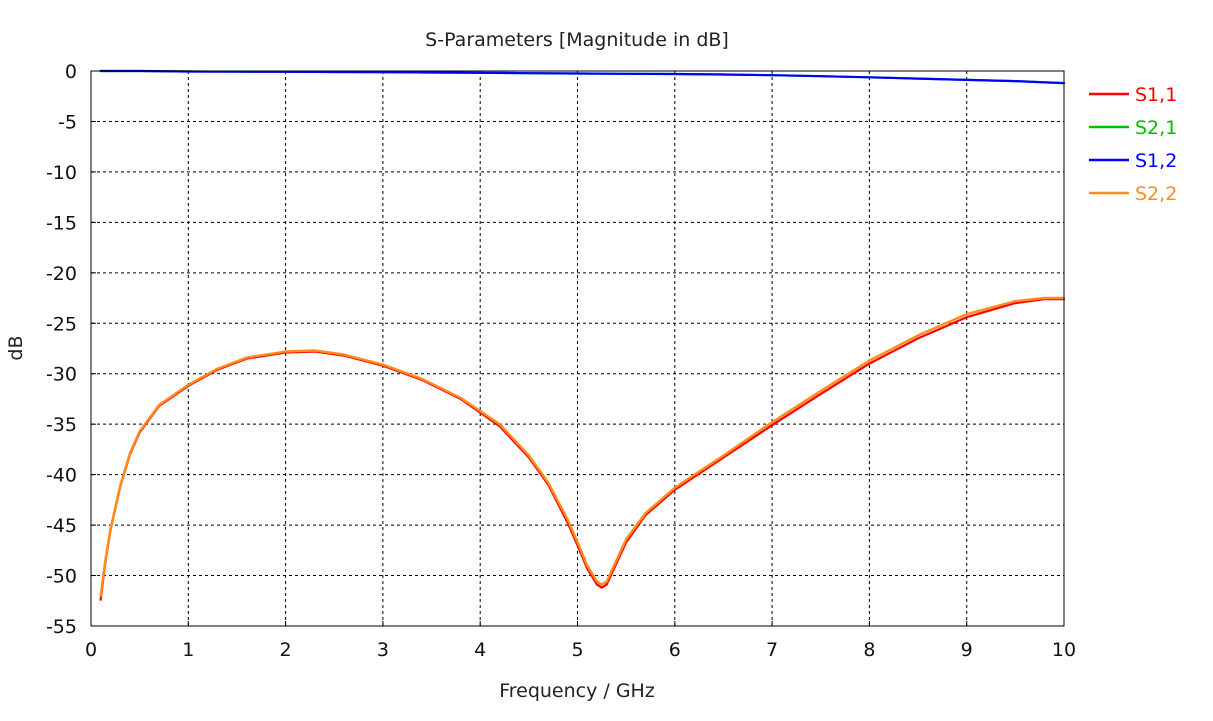  Describe the element at coordinates (91, 650) in the screenshot. I see `x-tick-label: 0` at that location.